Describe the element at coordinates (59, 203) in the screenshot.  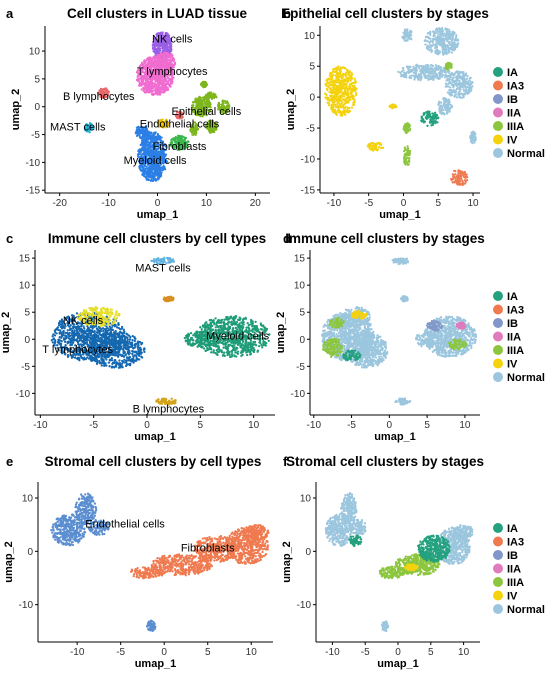
I see `x-tick-label: -20` at that location.